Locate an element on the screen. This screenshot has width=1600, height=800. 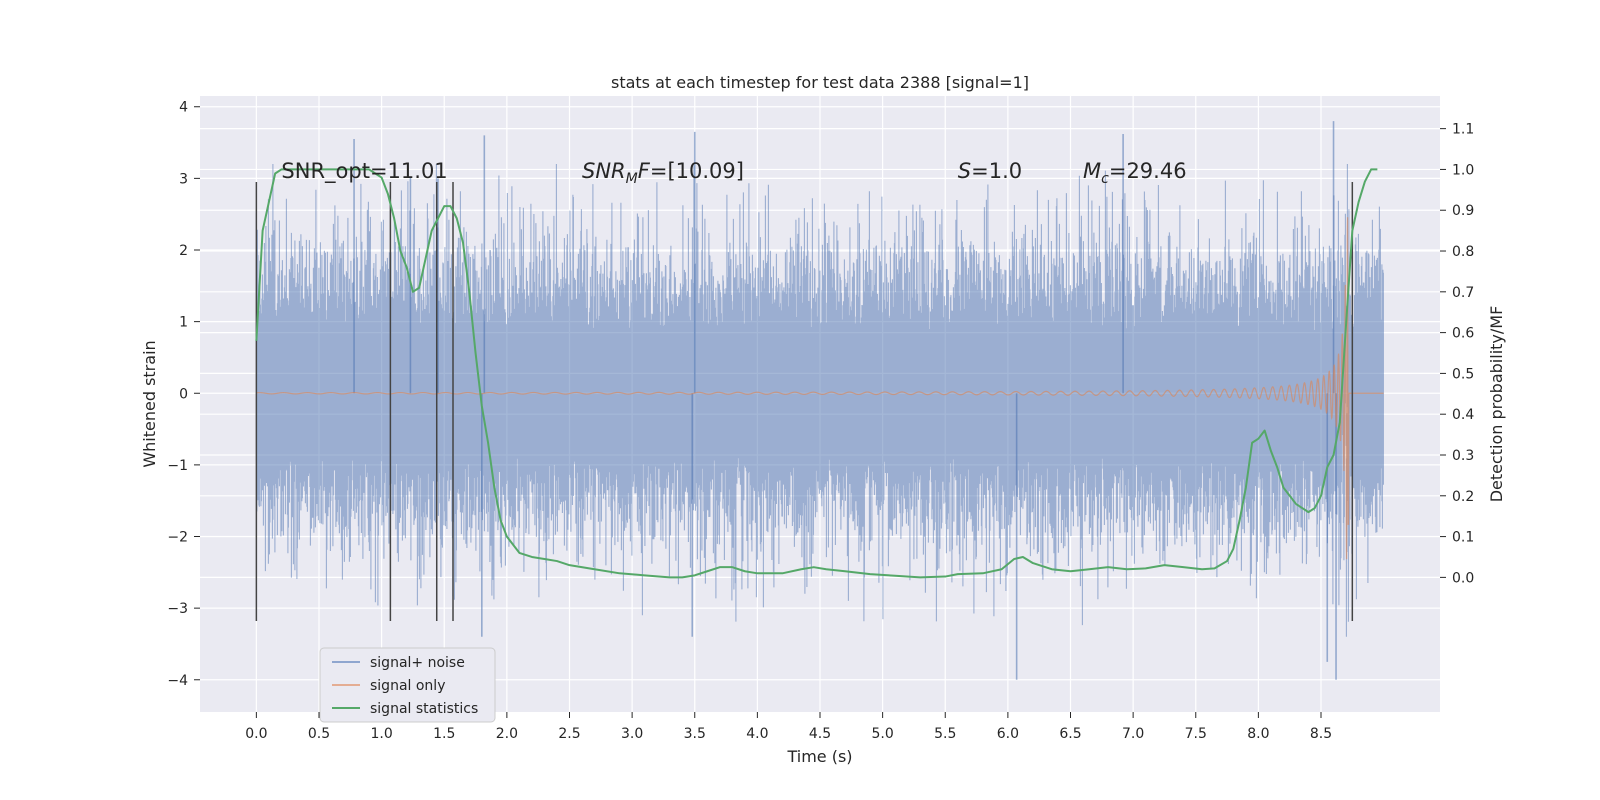
x-tick-label: 4.5 is located at coordinates (820, 734).